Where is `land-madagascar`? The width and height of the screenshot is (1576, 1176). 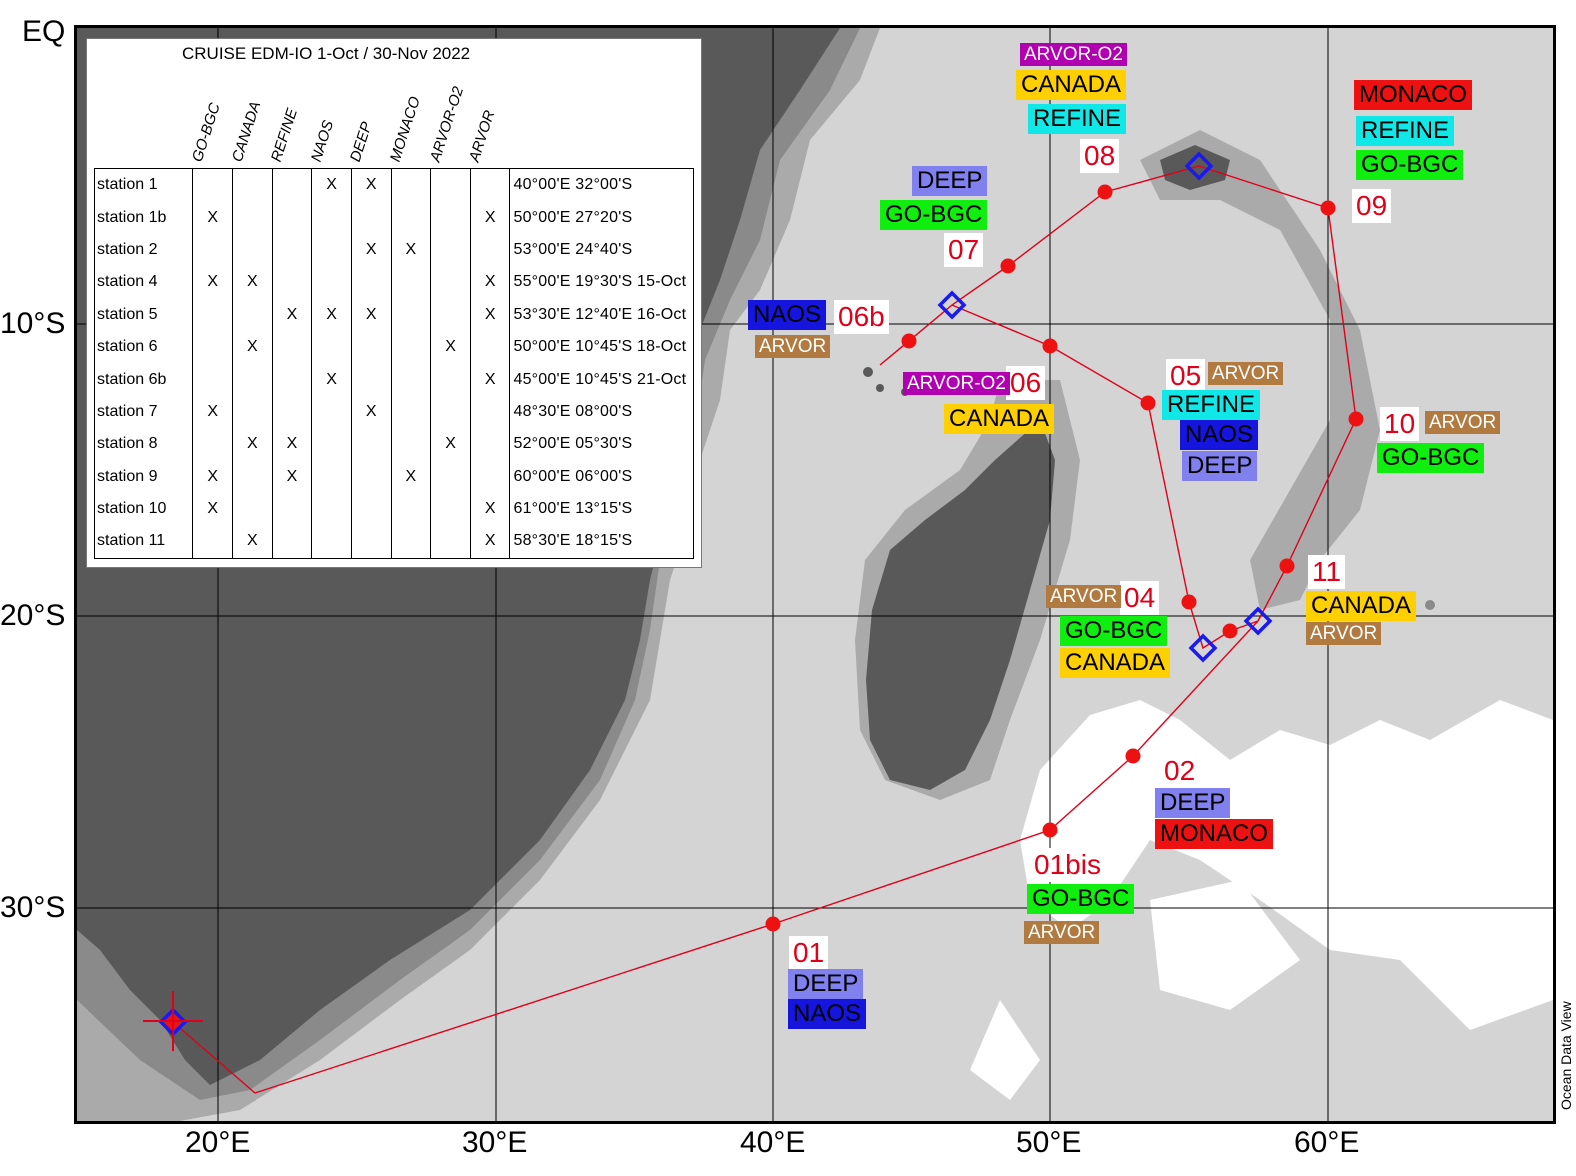
land-madagascar is located at coordinates (960, 605).